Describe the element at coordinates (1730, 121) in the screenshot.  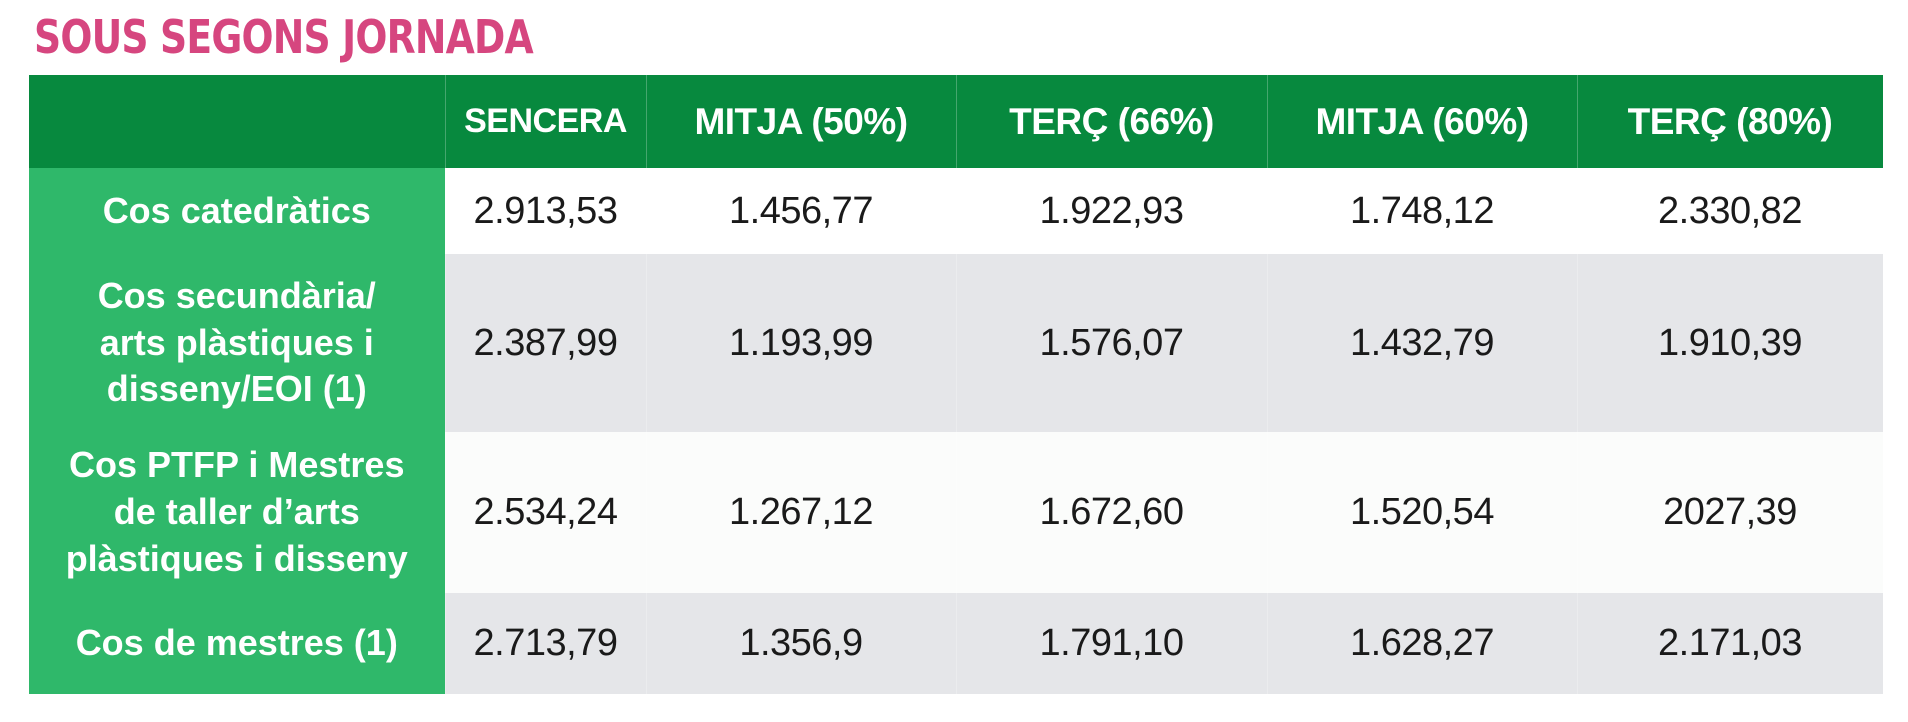
I see `header-cell-terc-80: TERÇ (80%)` at that location.